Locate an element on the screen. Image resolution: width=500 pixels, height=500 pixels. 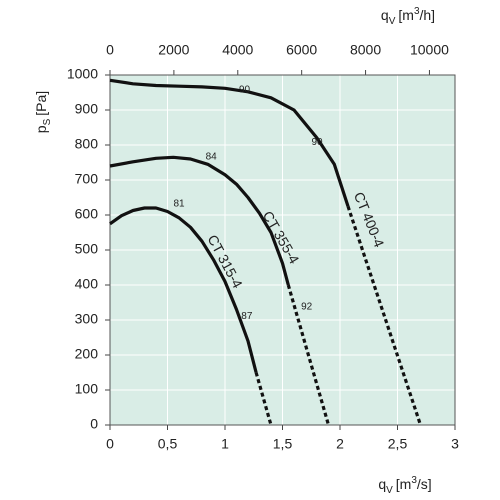
efficiency-label: 87 is located at coordinates (247, 316).